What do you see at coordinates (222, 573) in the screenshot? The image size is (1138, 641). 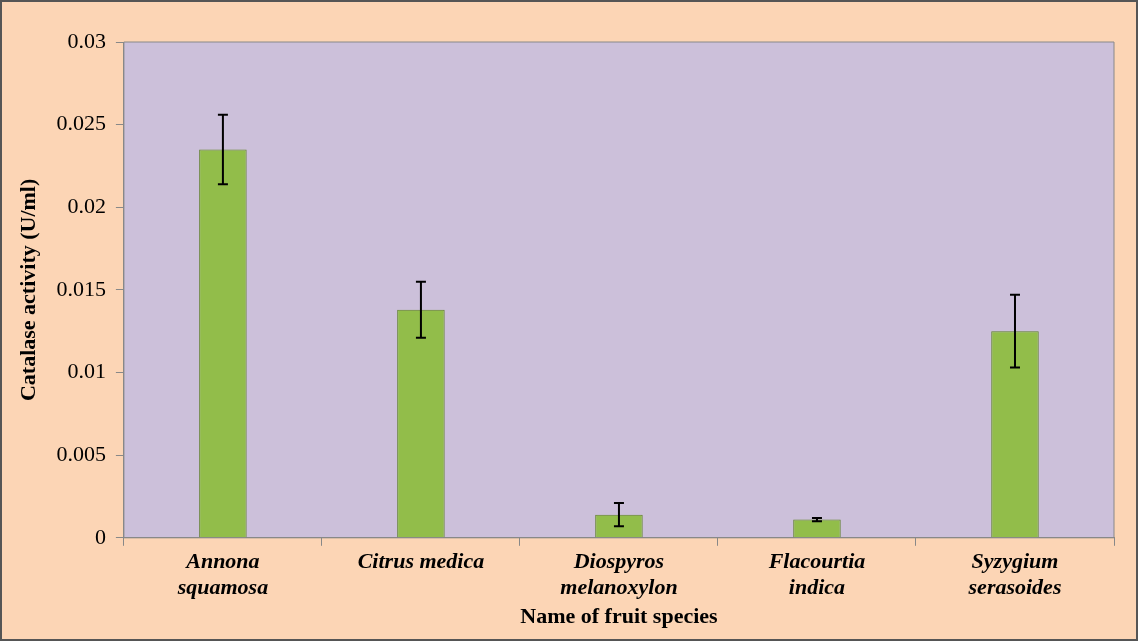 I see `x-tick-label: Annona squamosa` at bounding box center [222, 573].